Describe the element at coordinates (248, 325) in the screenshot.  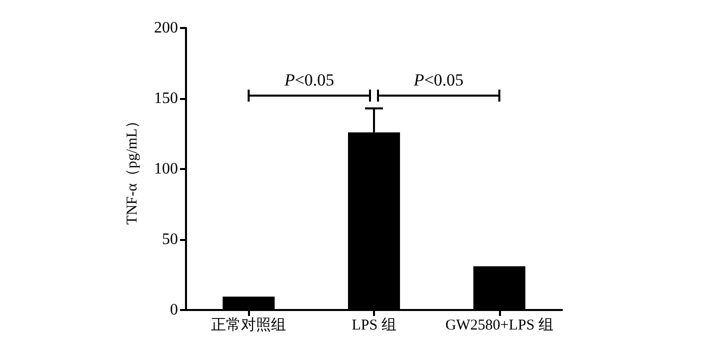
I see `x-tick-label: 正常对照组` at that location.